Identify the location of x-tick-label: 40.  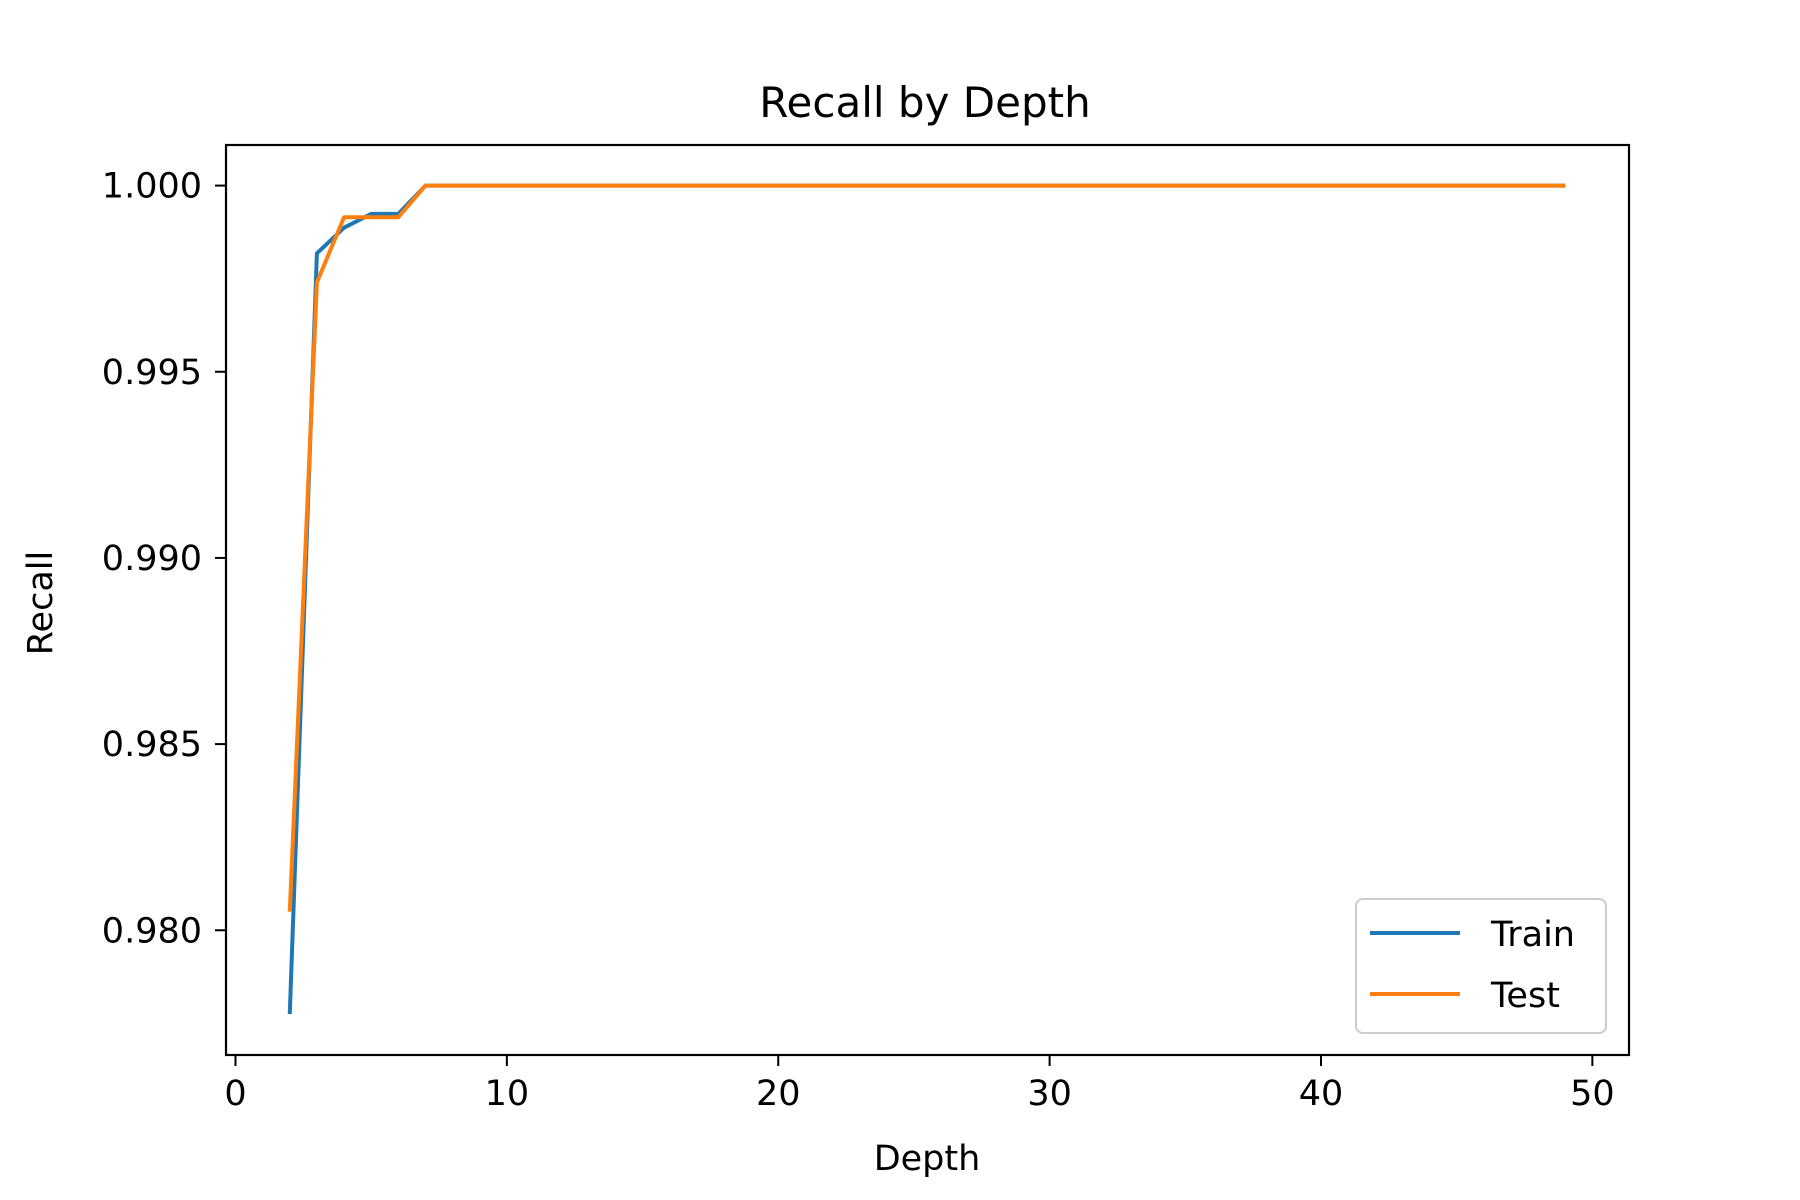
(1321, 1094).